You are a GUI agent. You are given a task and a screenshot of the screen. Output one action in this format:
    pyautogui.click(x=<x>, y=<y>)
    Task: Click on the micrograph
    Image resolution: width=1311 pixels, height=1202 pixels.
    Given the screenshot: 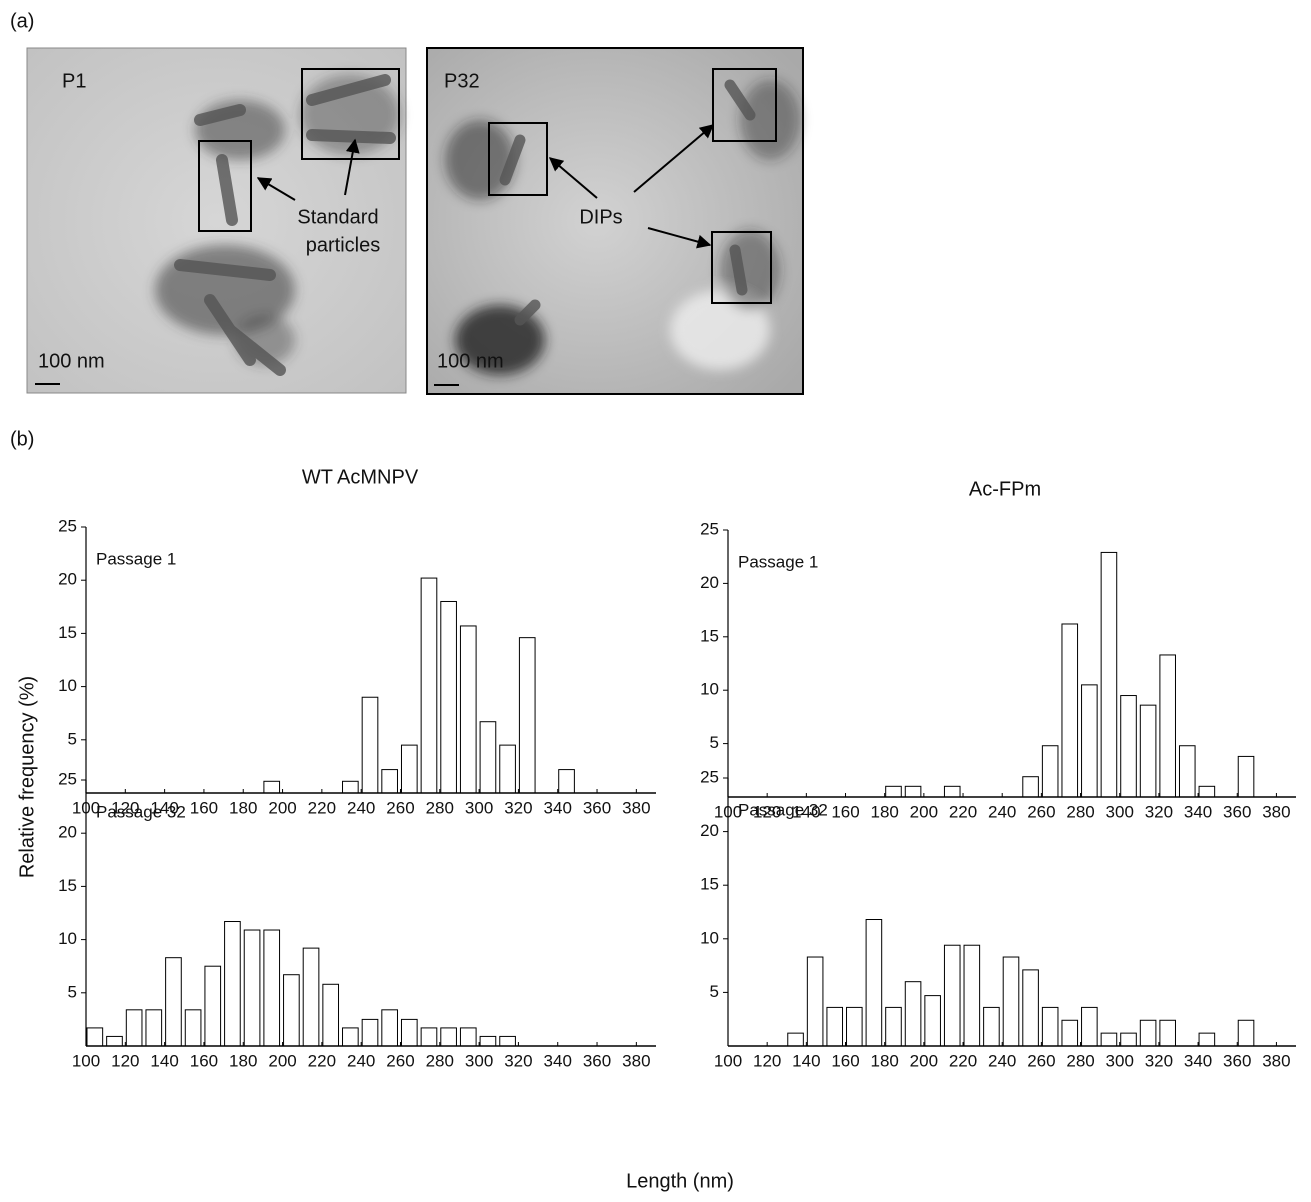 What is the action you would take?
    pyautogui.click(x=615, y=221)
    